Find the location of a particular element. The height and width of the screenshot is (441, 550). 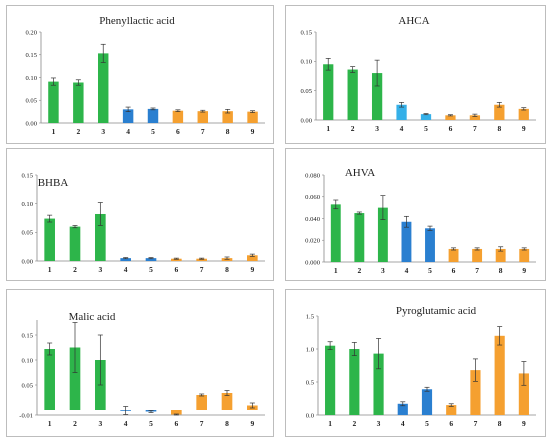

chart-title: Malic acid is located at coordinates (92, 317).